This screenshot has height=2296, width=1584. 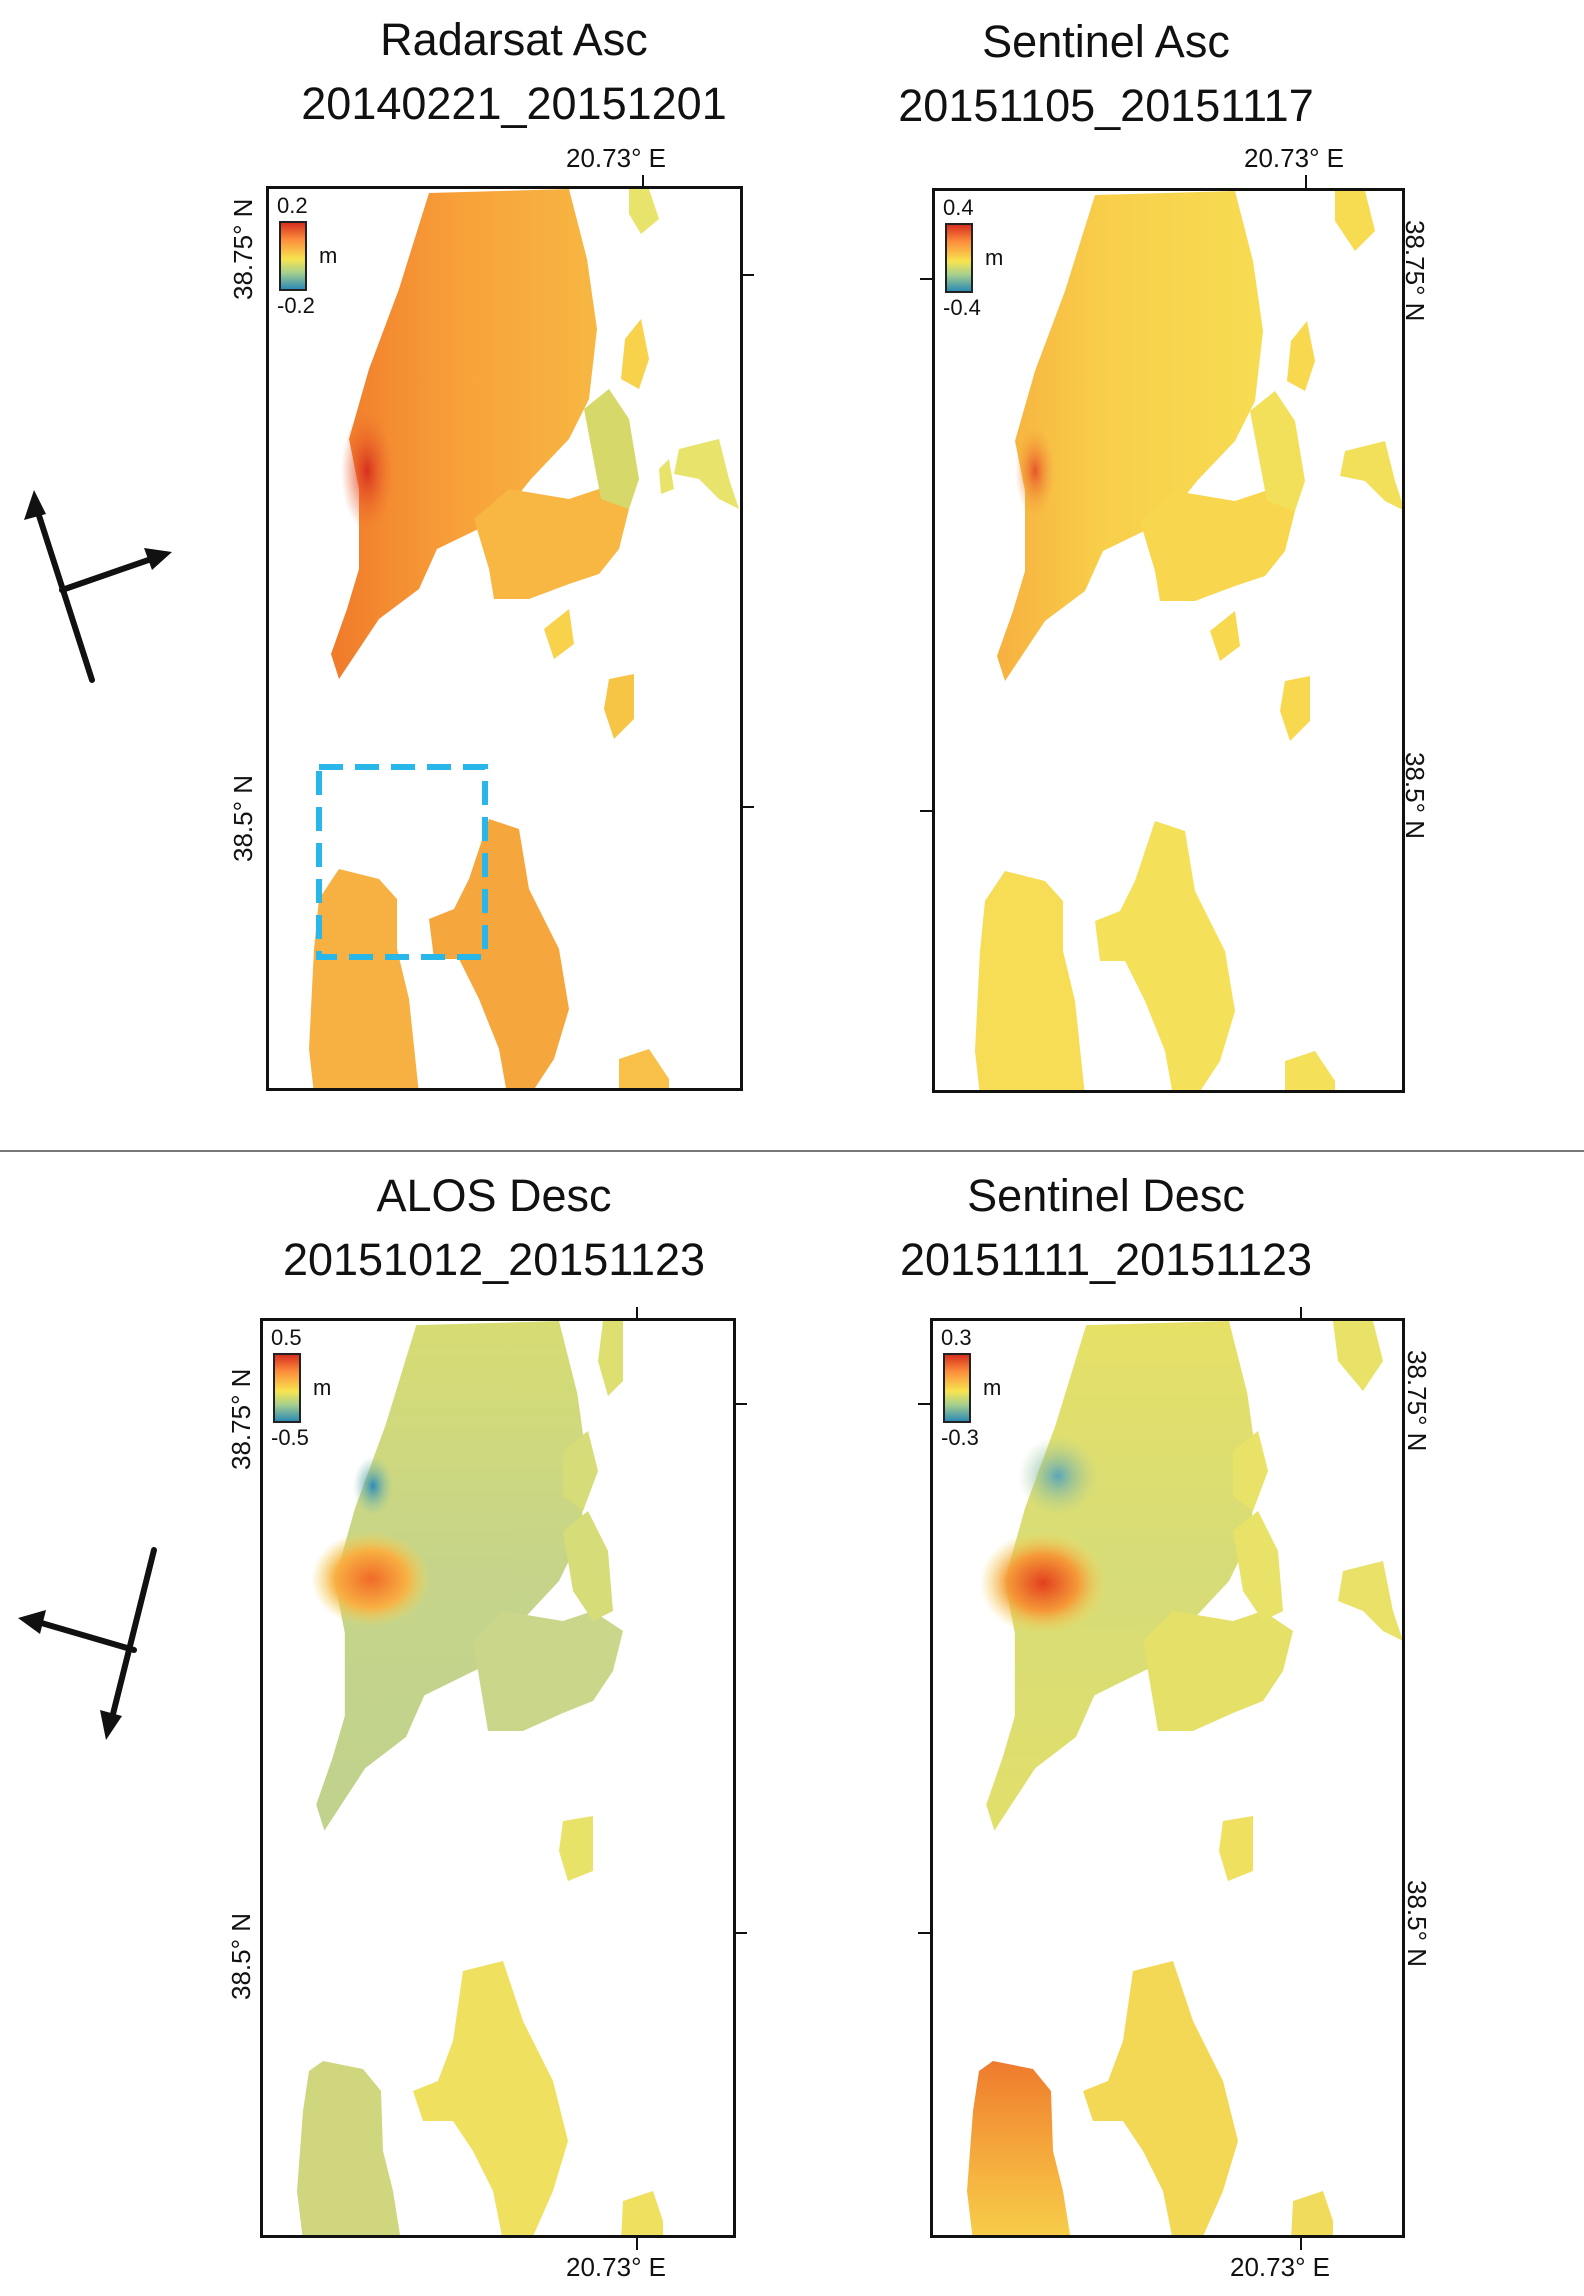 I want to click on panel-title: Radarsat Asc 20140221_20151201, so click(x=514, y=72).